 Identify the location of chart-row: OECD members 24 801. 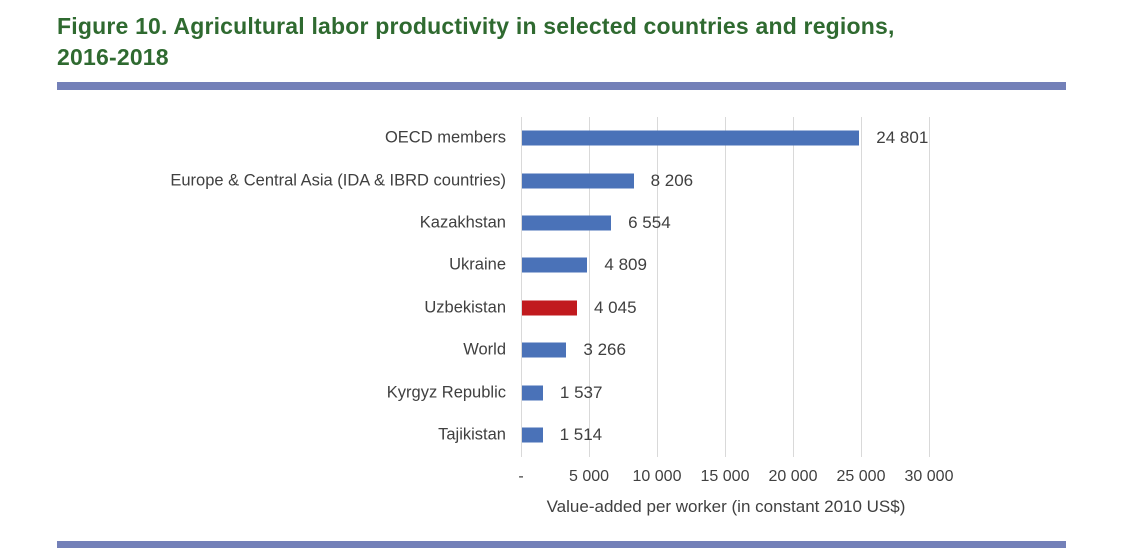
(574, 138).